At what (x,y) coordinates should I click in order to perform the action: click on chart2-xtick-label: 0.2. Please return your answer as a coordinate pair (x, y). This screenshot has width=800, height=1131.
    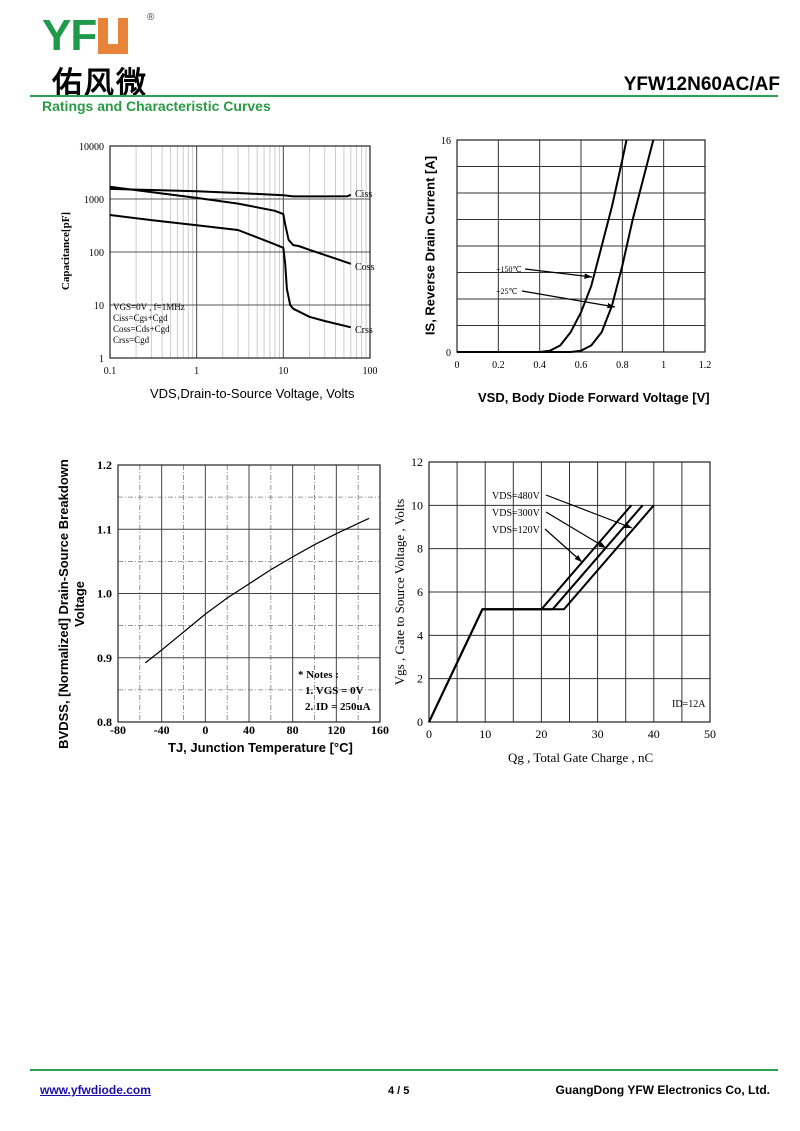
    Looking at the image, I should click on (498, 365).